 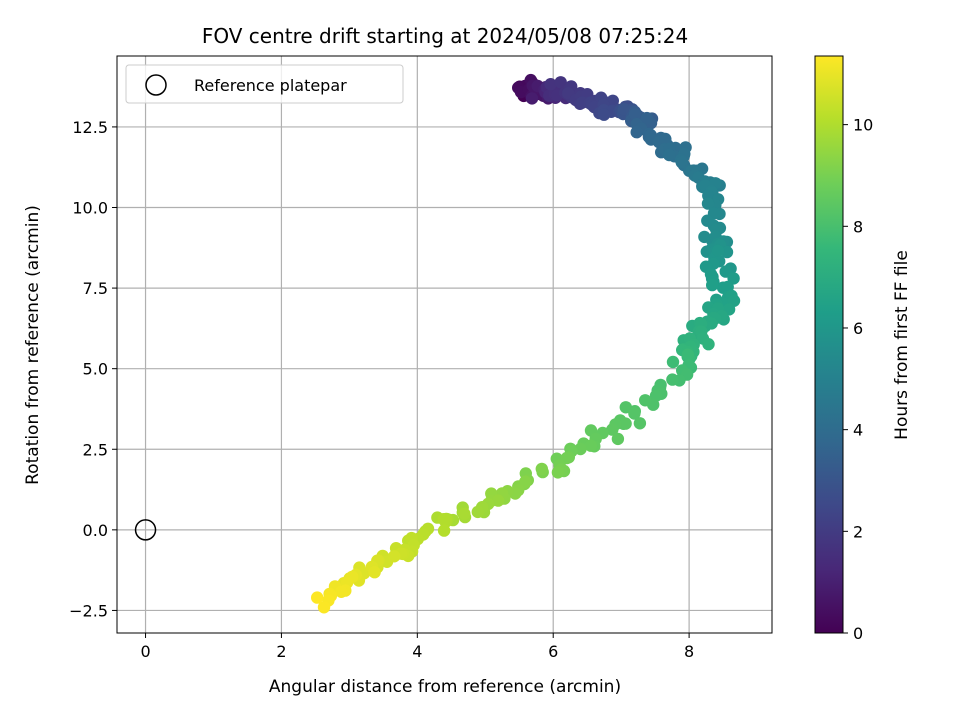 What do you see at coordinates (858, 226) in the screenshot?
I see `colorbar-tick-label: 8` at bounding box center [858, 226].